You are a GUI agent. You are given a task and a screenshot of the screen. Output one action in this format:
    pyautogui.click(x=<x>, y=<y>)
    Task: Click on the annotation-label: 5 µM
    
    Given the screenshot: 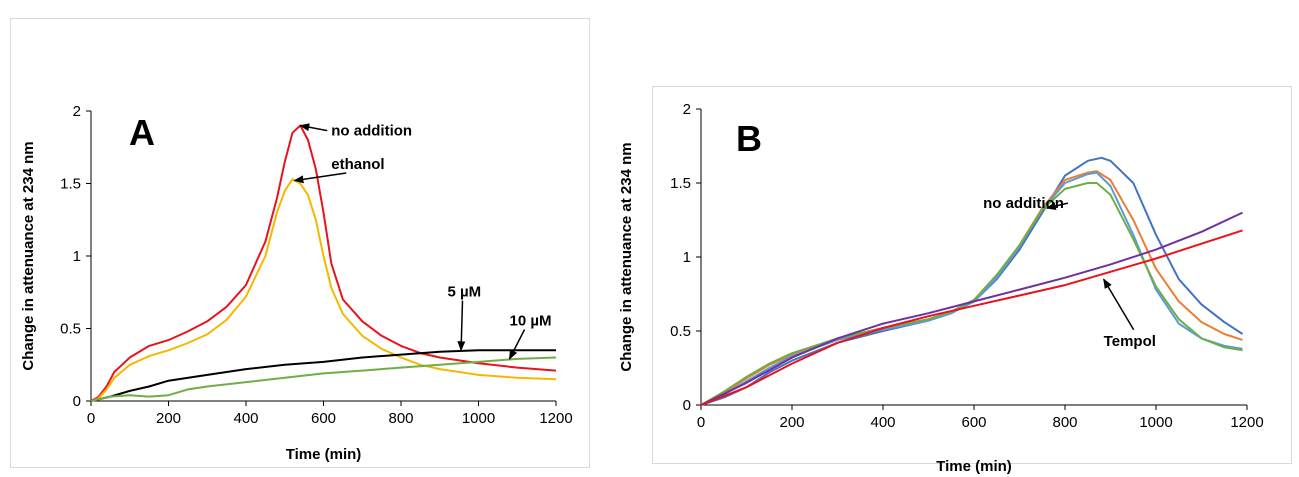 What is the action you would take?
    pyautogui.click(x=465, y=292)
    